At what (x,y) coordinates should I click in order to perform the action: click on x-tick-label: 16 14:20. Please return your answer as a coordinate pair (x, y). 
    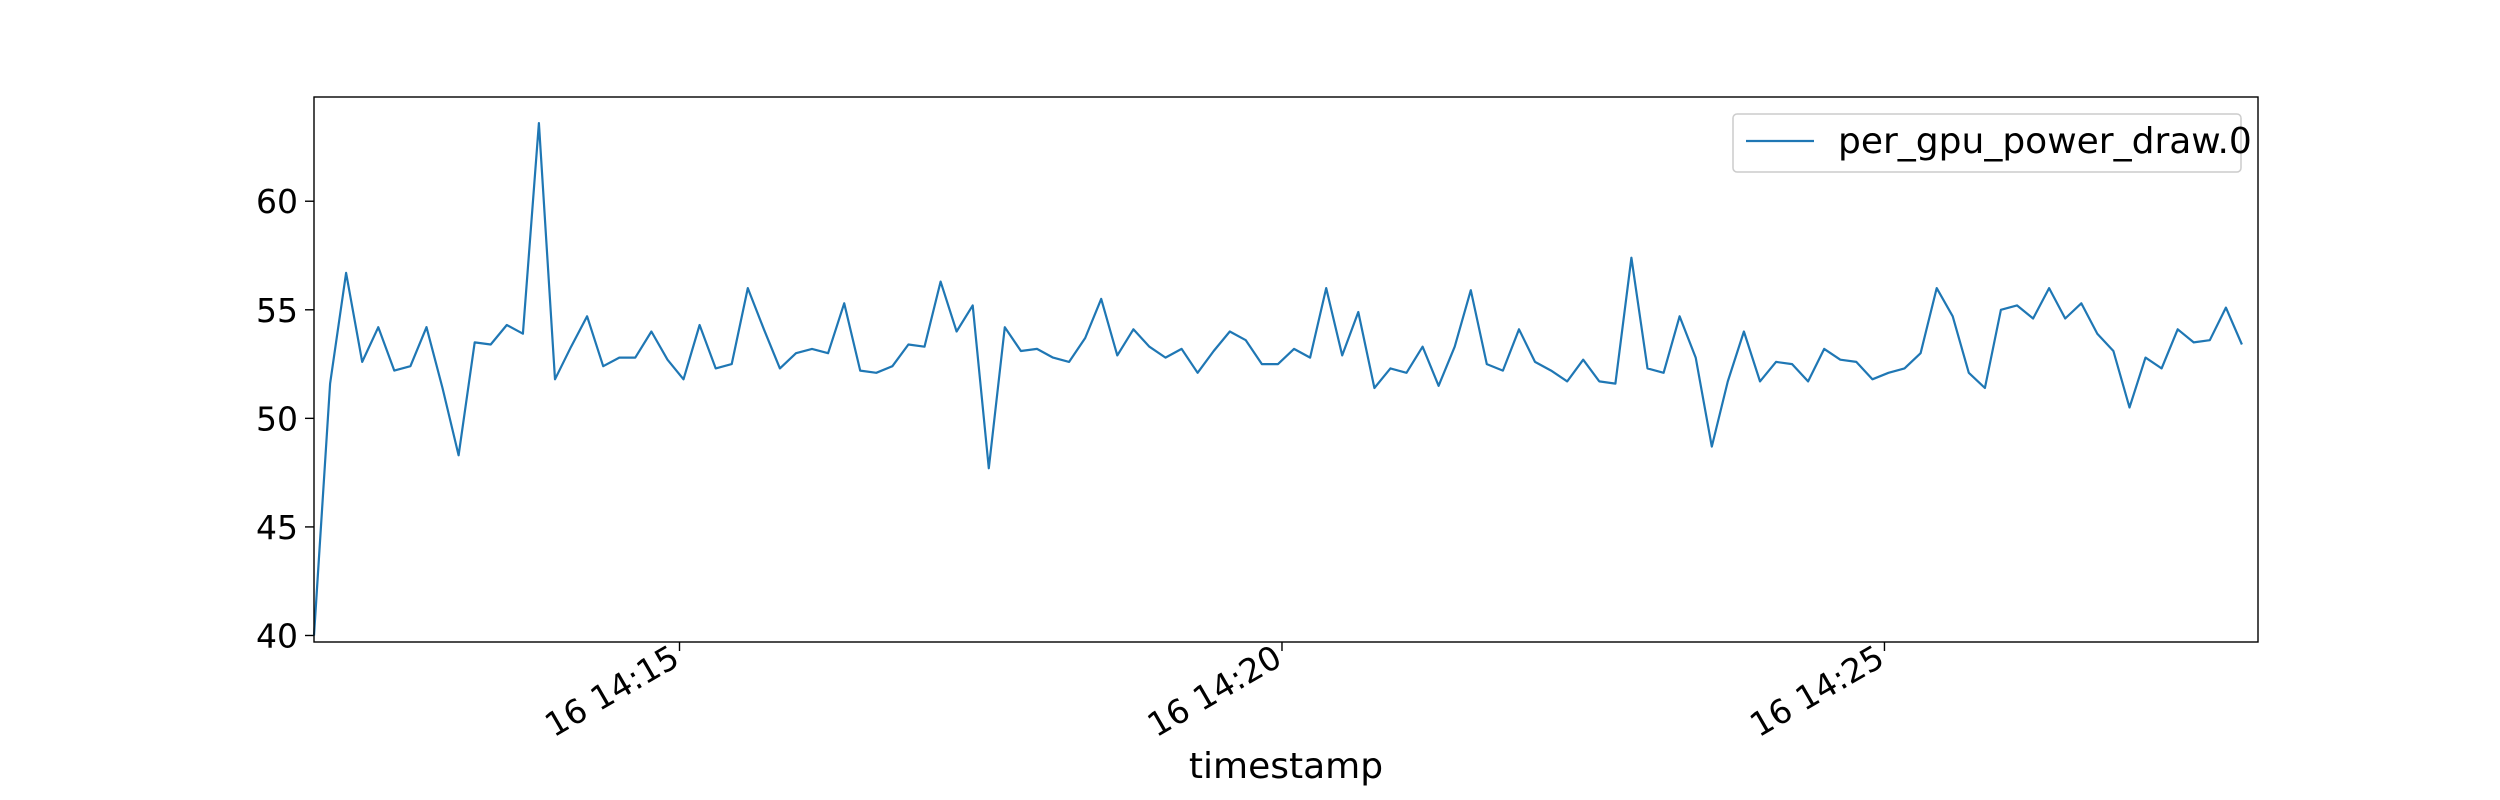
    Looking at the image, I should click on (1214, 691).